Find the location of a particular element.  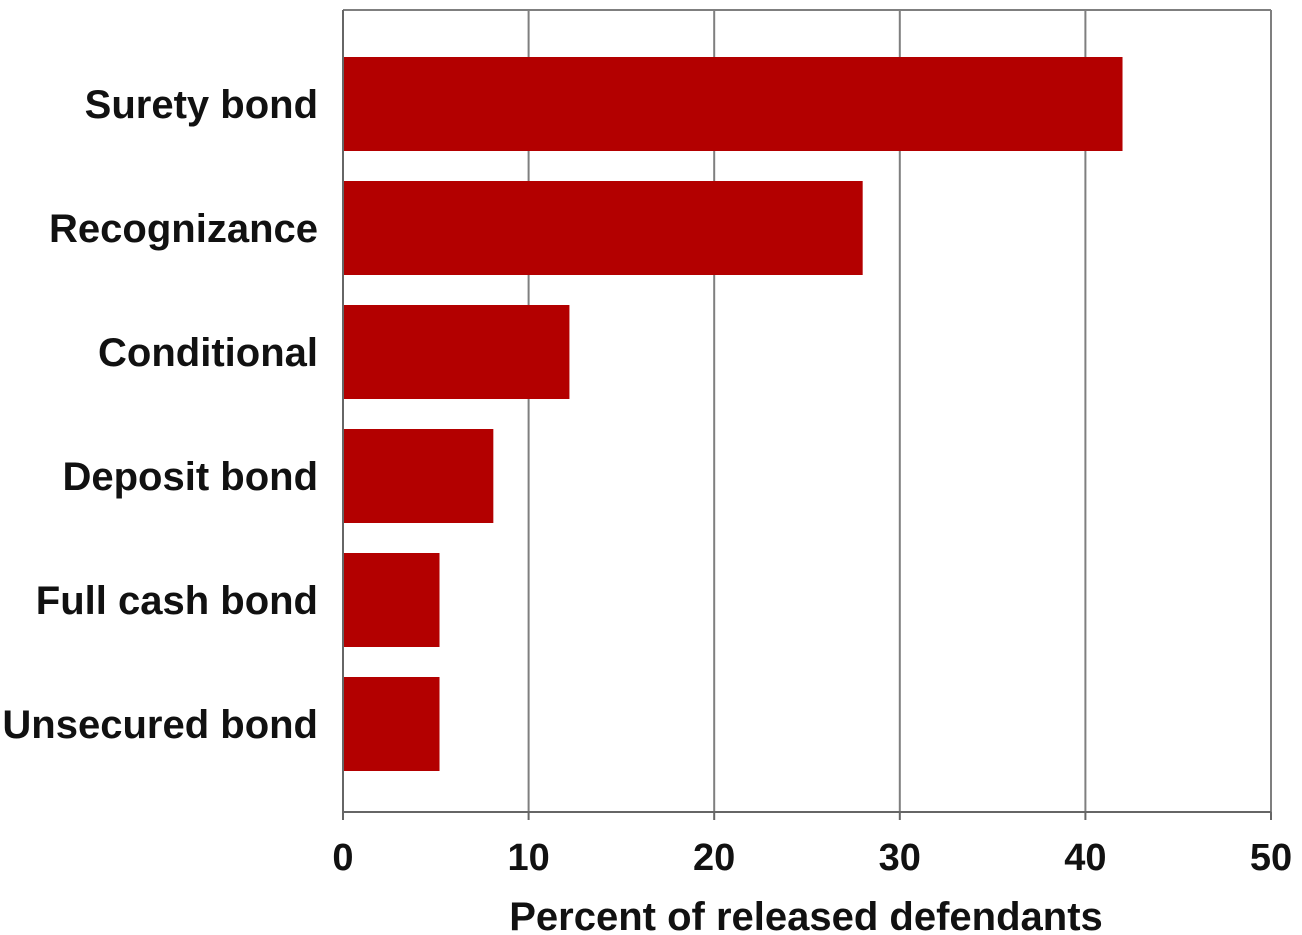

x-tick-label-40: 40 is located at coordinates (1085, 858).